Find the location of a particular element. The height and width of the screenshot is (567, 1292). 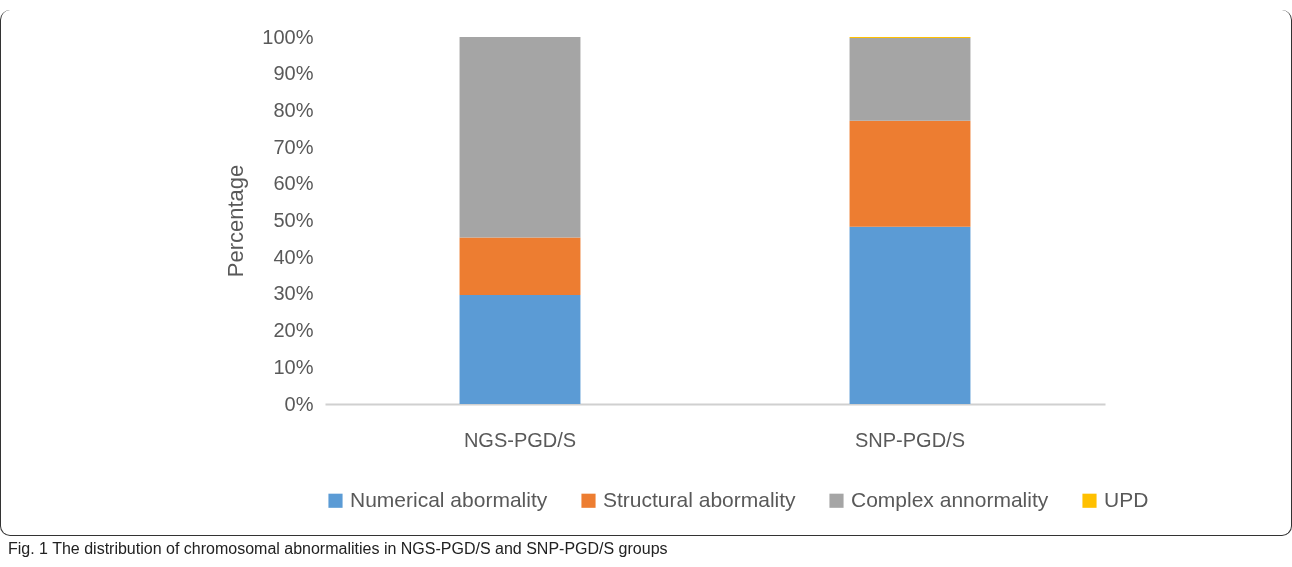

y-tick-label: 10% is located at coordinates (293, 366).